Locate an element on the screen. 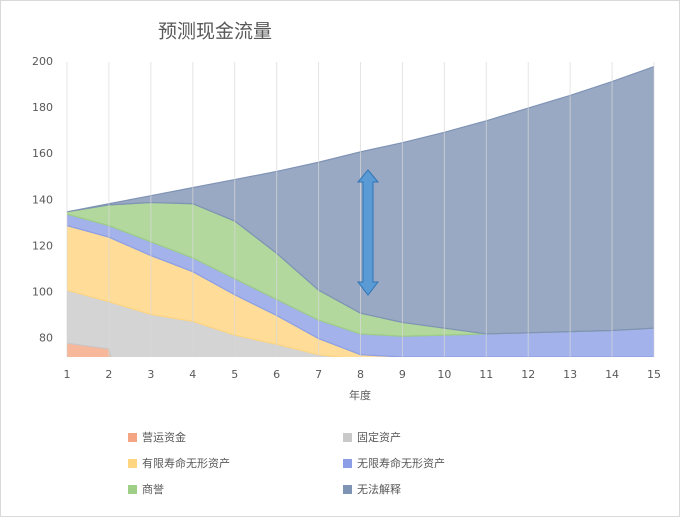 The image size is (680, 521). x-tick-label: 10 is located at coordinates (444, 374).